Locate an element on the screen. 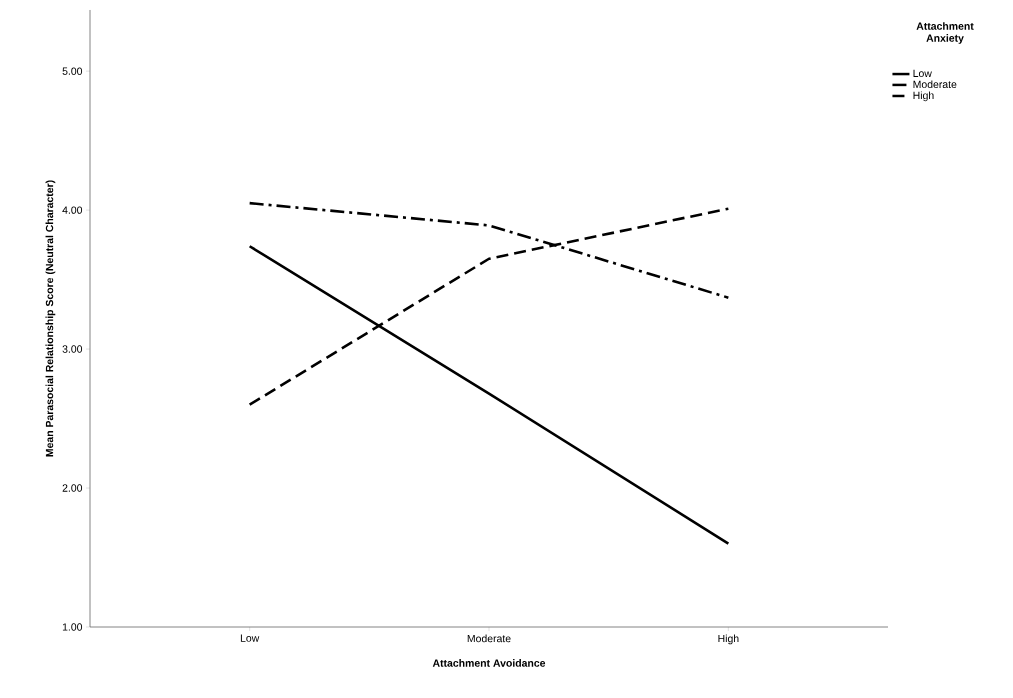 Image resolution: width=1013 pixels, height=698 pixels. y-tick-label: 4.00 is located at coordinates (72, 210).